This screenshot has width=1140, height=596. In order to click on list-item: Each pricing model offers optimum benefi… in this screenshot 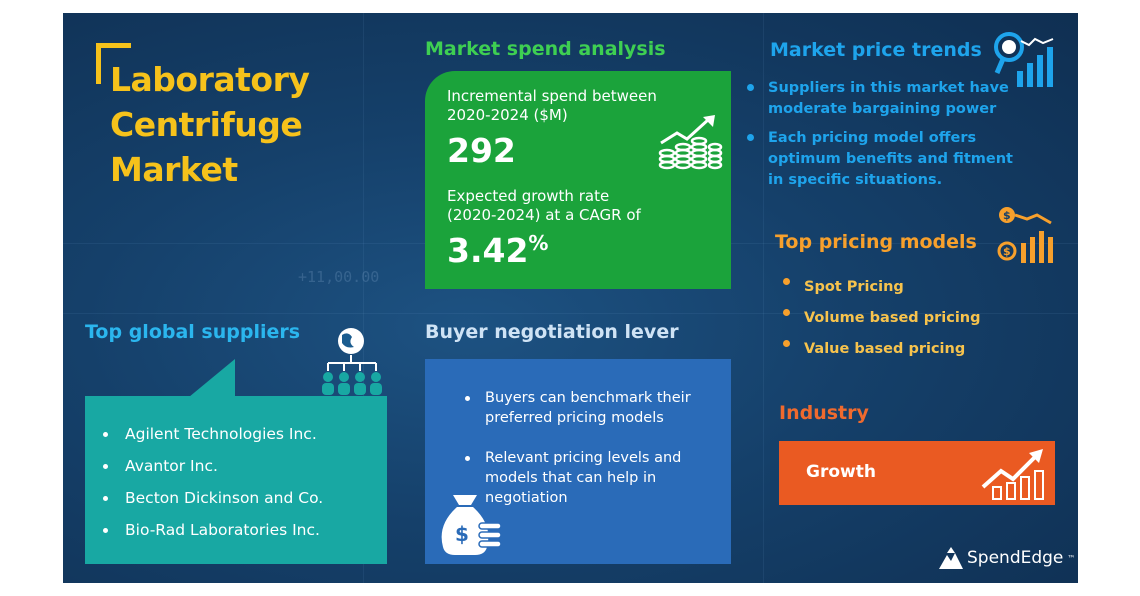, I will do `click(880, 159)`.